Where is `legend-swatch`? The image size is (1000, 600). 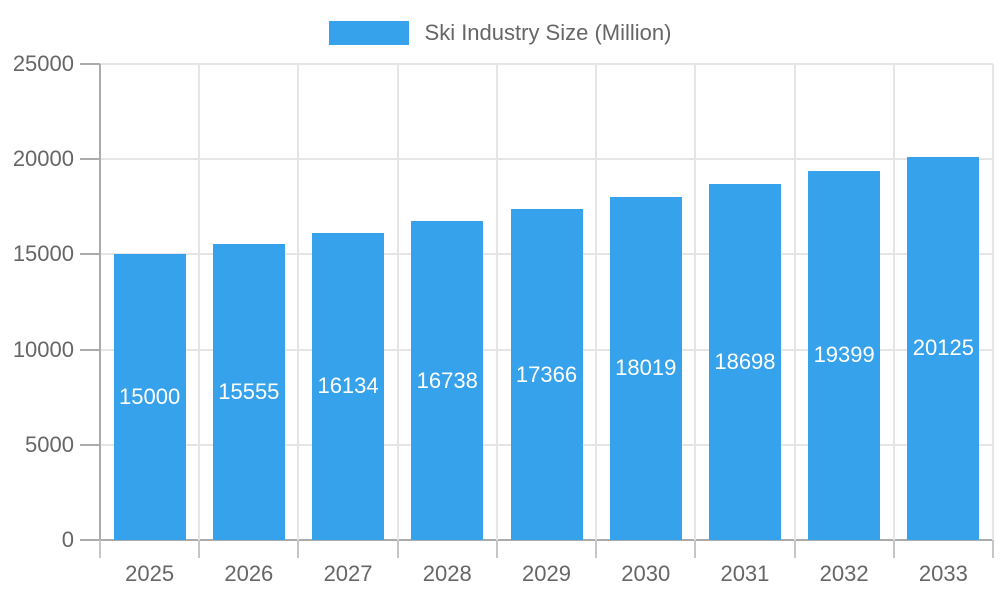
legend-swatch is located at coordinates (368, 33).